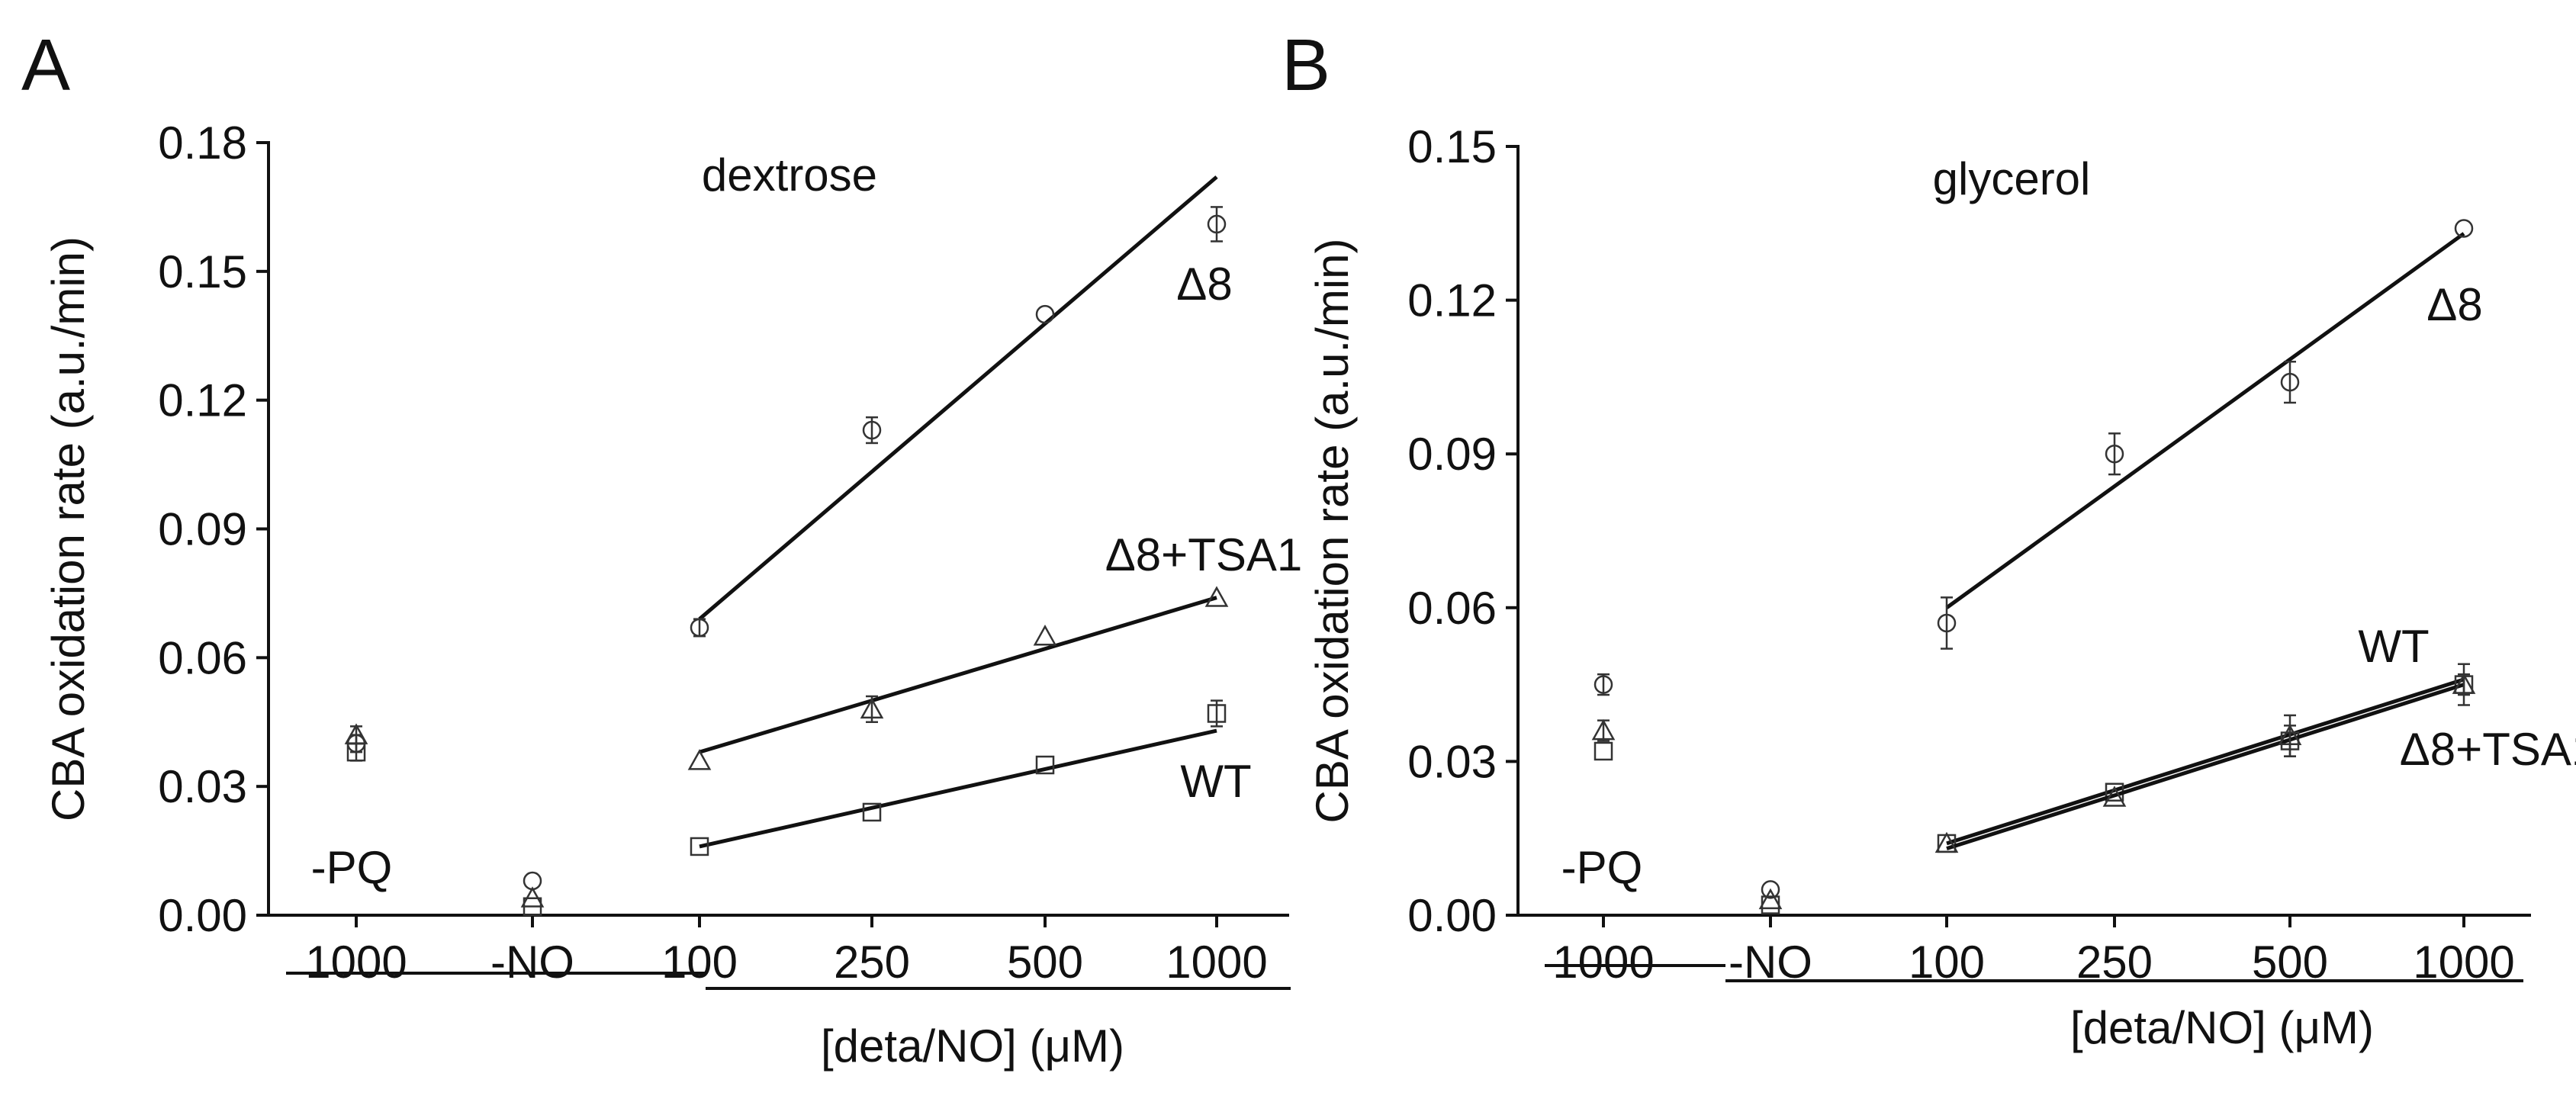  I want to click on panel-b-point-square, so click(1604, 751).